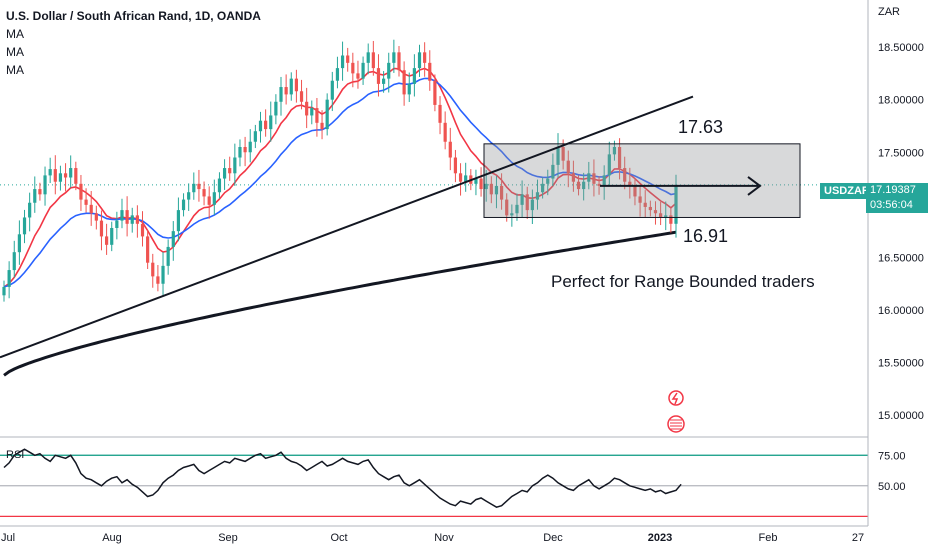 This screenshot has height=550, width=932. Describe the element at coordinates (892, 456) in the screenshot. I see `rsi-tick-label: 75.00` at that location.